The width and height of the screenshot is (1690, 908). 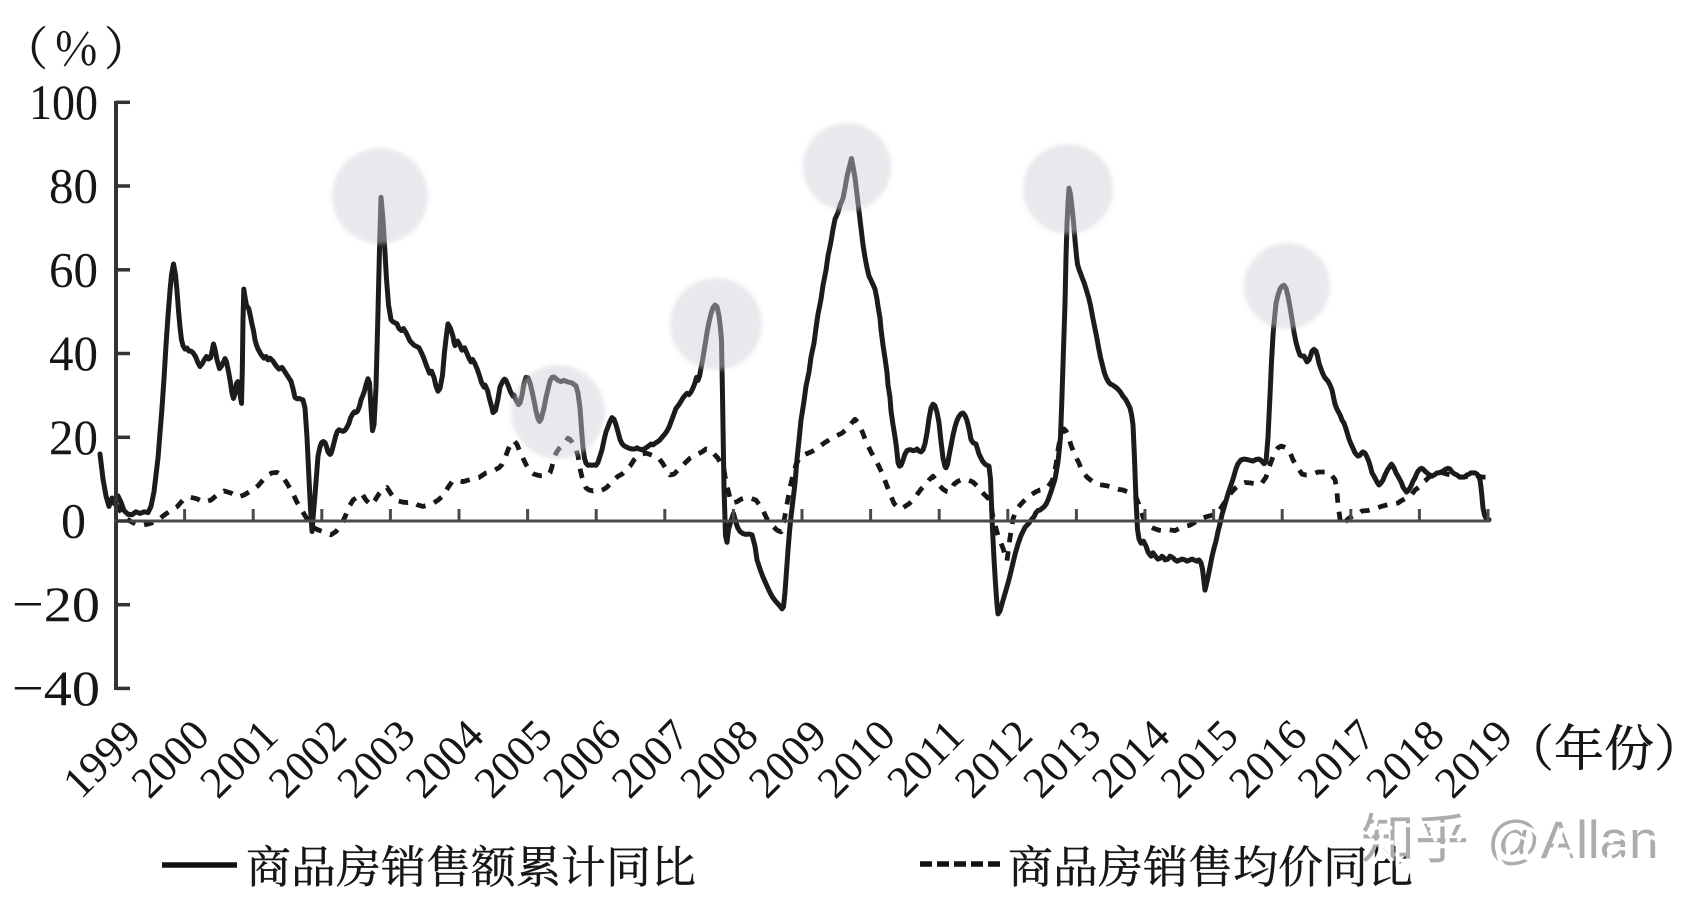 What do you see at coordinates (56, 688) in the screenshot?
I see `svg-text: −40` at bounding box center [56, 688].